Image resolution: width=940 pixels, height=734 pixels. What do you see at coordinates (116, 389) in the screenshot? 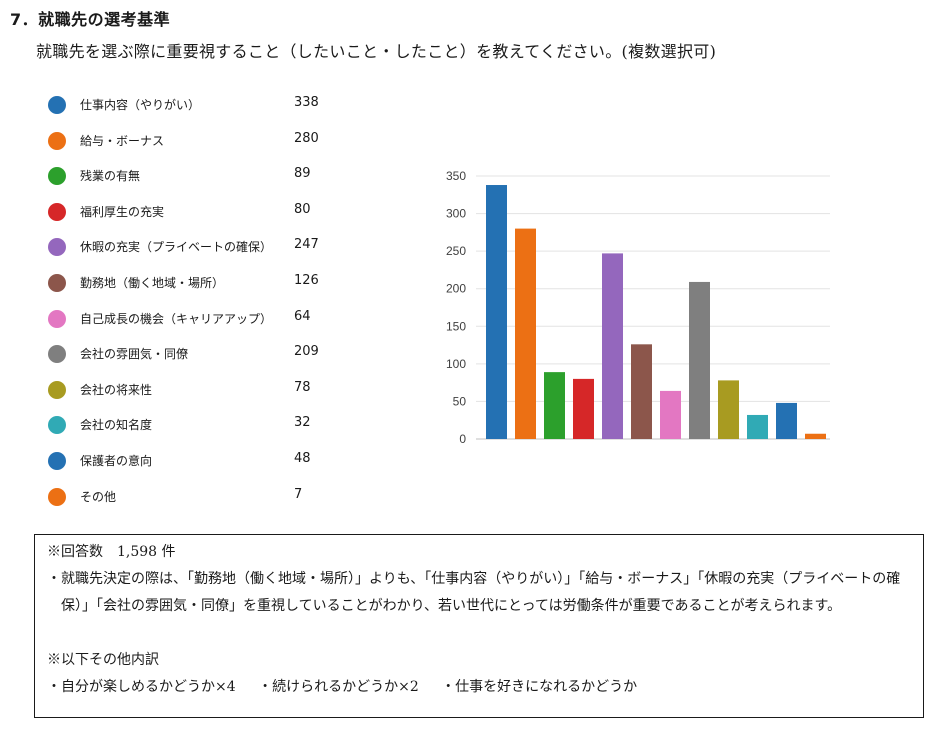
I see `legend-label: 会社の将来性` at bounding box center [116, 389].